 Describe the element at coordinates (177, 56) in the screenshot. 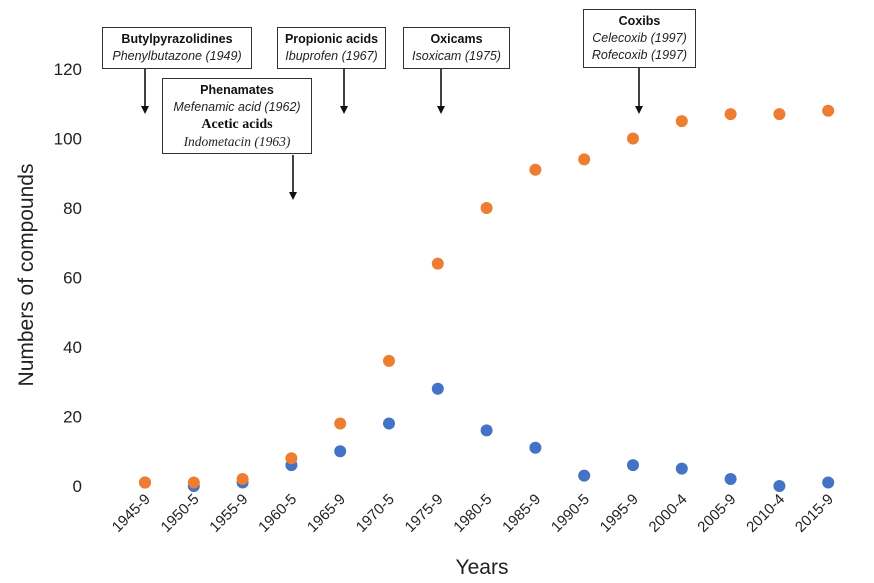

I see `annotation-drug: Phenylbutazone (1949)` at that location.